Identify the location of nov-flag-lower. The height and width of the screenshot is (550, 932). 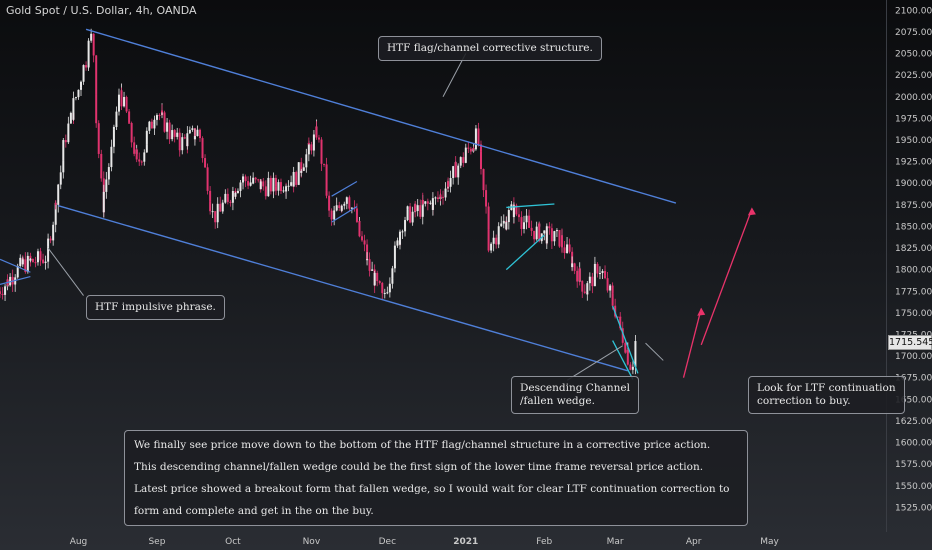
(344, 214).